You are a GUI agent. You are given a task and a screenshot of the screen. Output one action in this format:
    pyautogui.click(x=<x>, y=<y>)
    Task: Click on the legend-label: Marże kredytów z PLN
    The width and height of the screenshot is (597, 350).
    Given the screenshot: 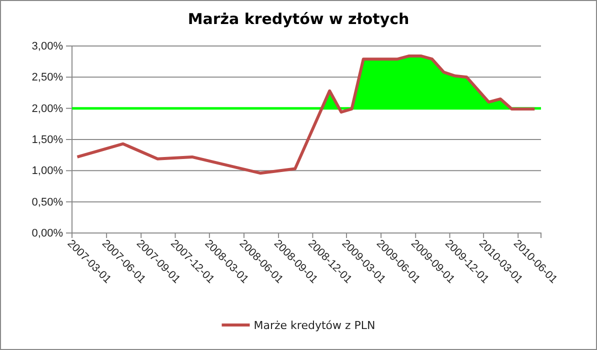 What is the action you would take?
    pyautogui.click(x=315, y=325)
    